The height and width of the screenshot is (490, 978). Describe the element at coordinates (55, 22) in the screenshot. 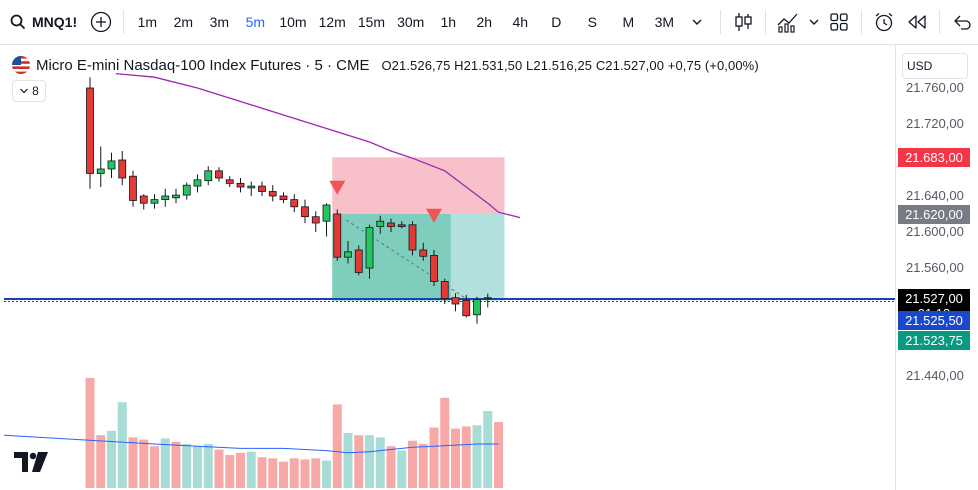

I see `symbol-name: MNQ1!` at that location.